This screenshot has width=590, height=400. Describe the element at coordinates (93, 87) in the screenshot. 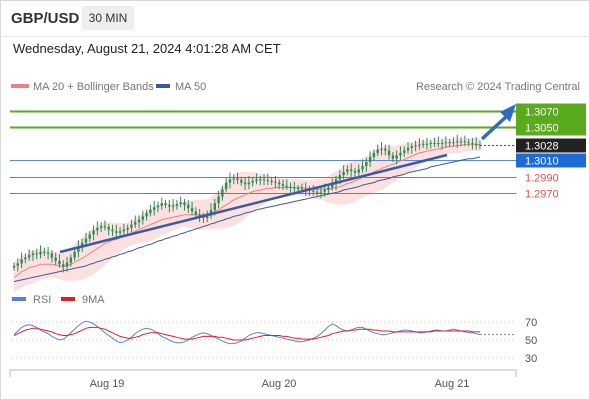

I see `legend-ma20-label: MA 20 + Bollinger Bands` at that location.